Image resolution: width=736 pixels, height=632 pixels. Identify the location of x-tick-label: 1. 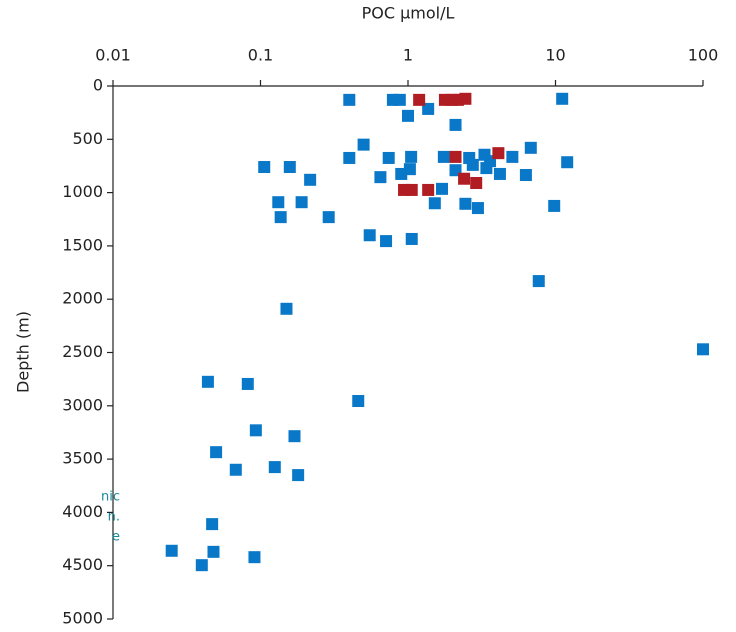
(408, 55).